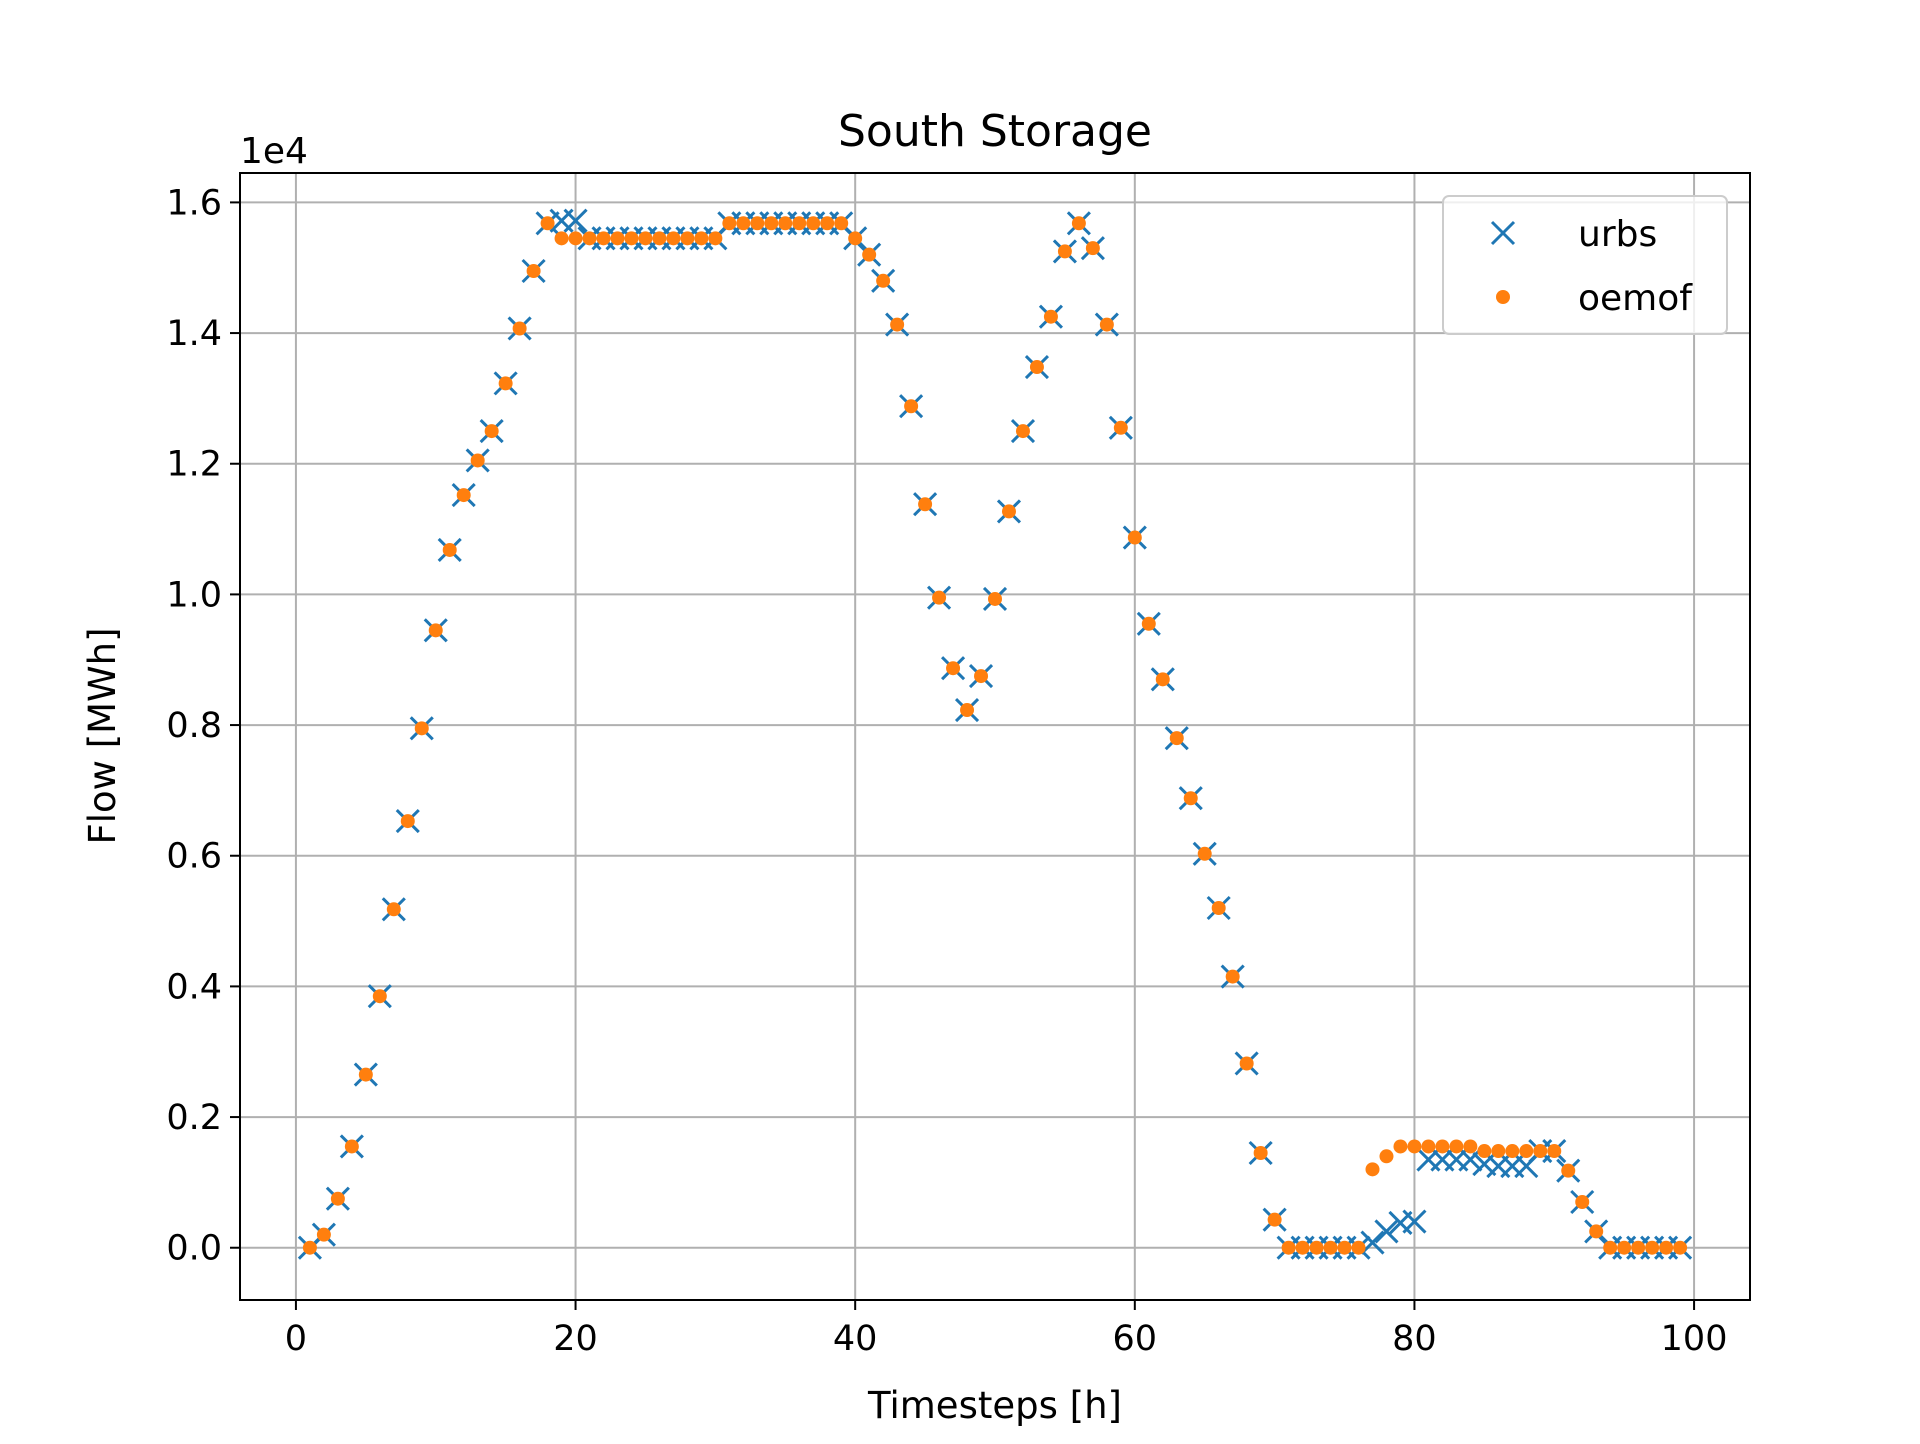 This screenshot has width=1920, height=1444. What do you see at coordinates (194, 595) in the screenshot?
I see `y-tick-label: 1.0` at bounding box center [194, 595].